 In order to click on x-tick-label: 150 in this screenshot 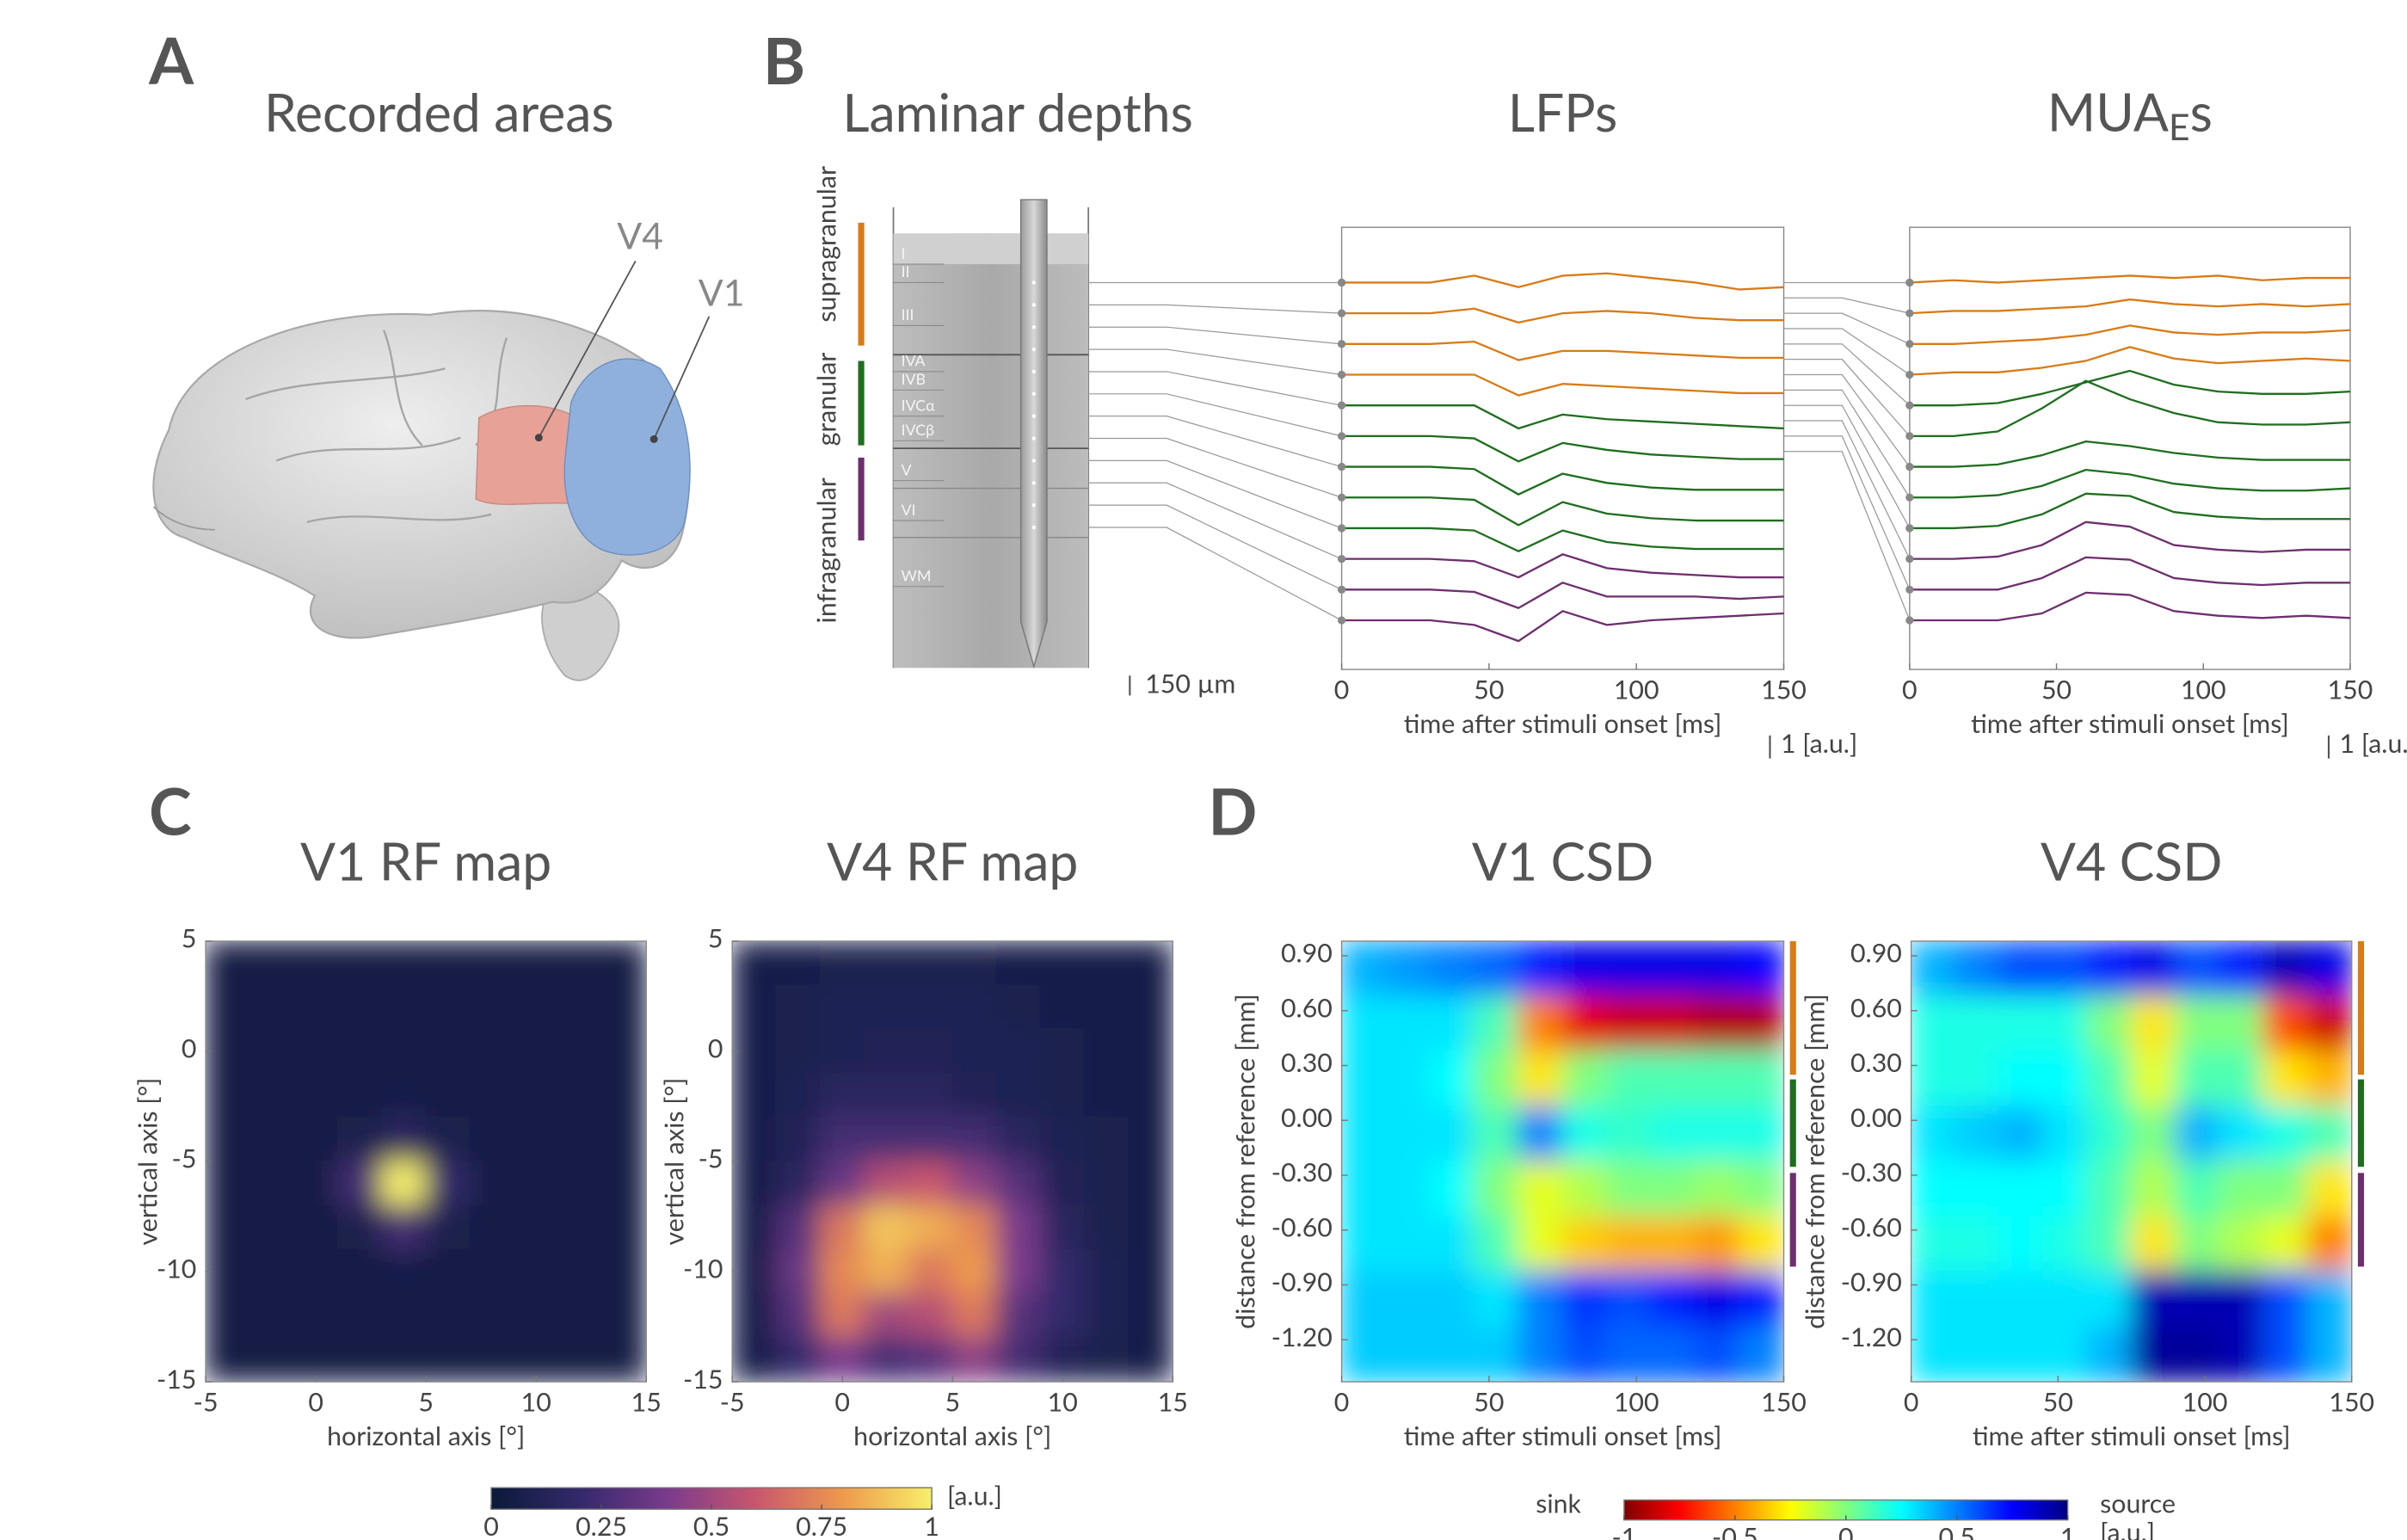, I will do `click(1784, 1402)`.